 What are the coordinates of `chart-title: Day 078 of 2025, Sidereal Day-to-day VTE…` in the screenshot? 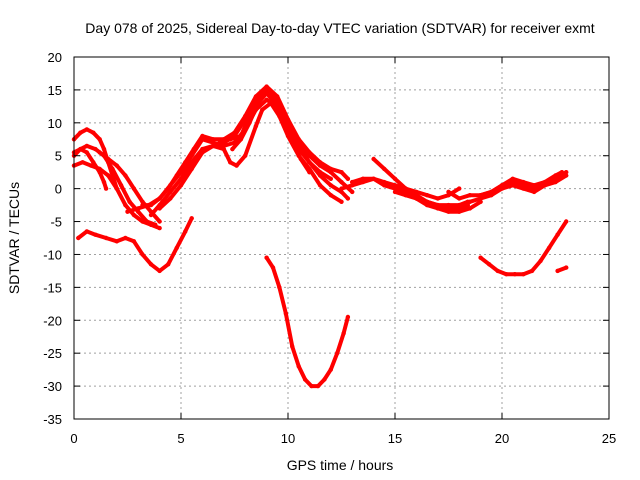 It's located at (339, 28).